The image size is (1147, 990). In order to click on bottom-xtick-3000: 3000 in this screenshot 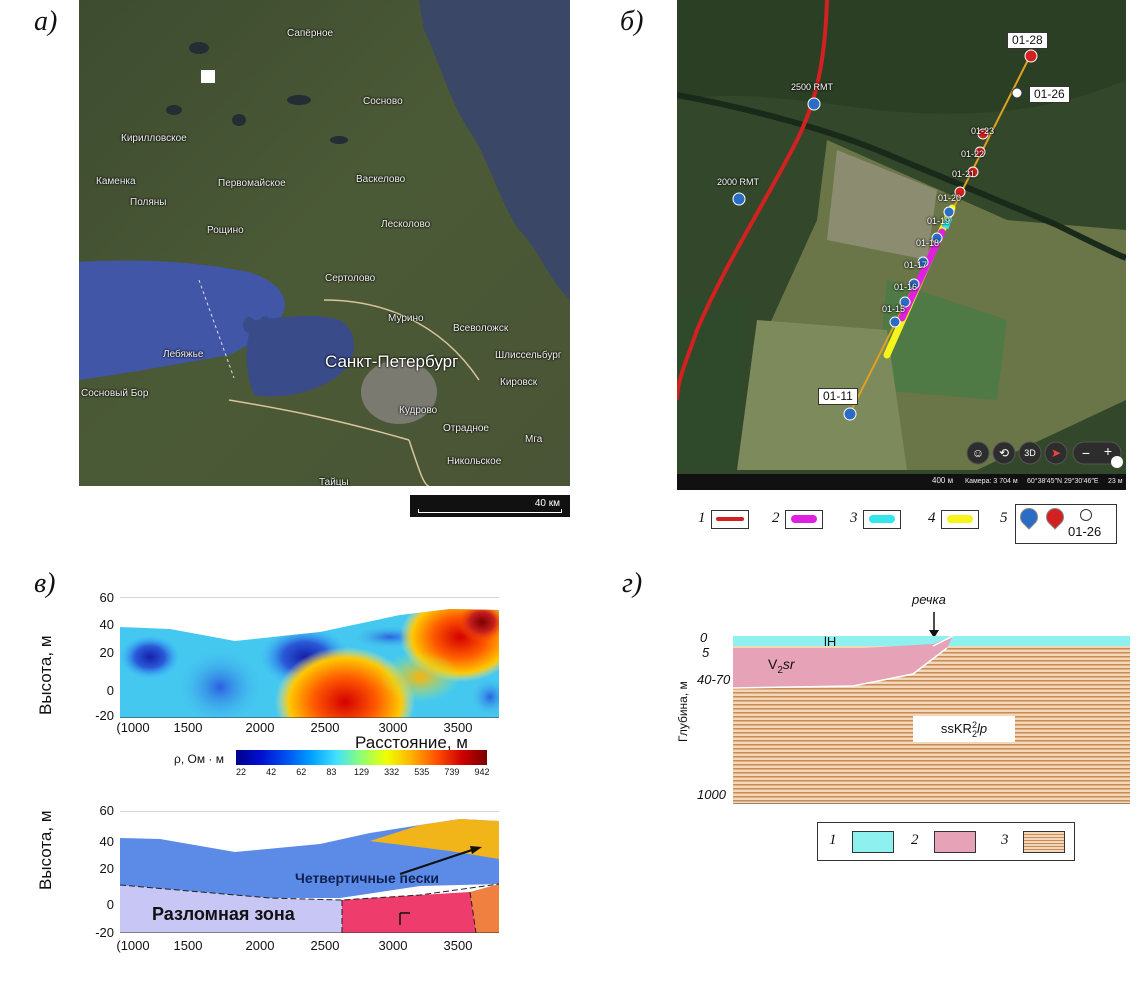, I will do `click(393, 945)`.